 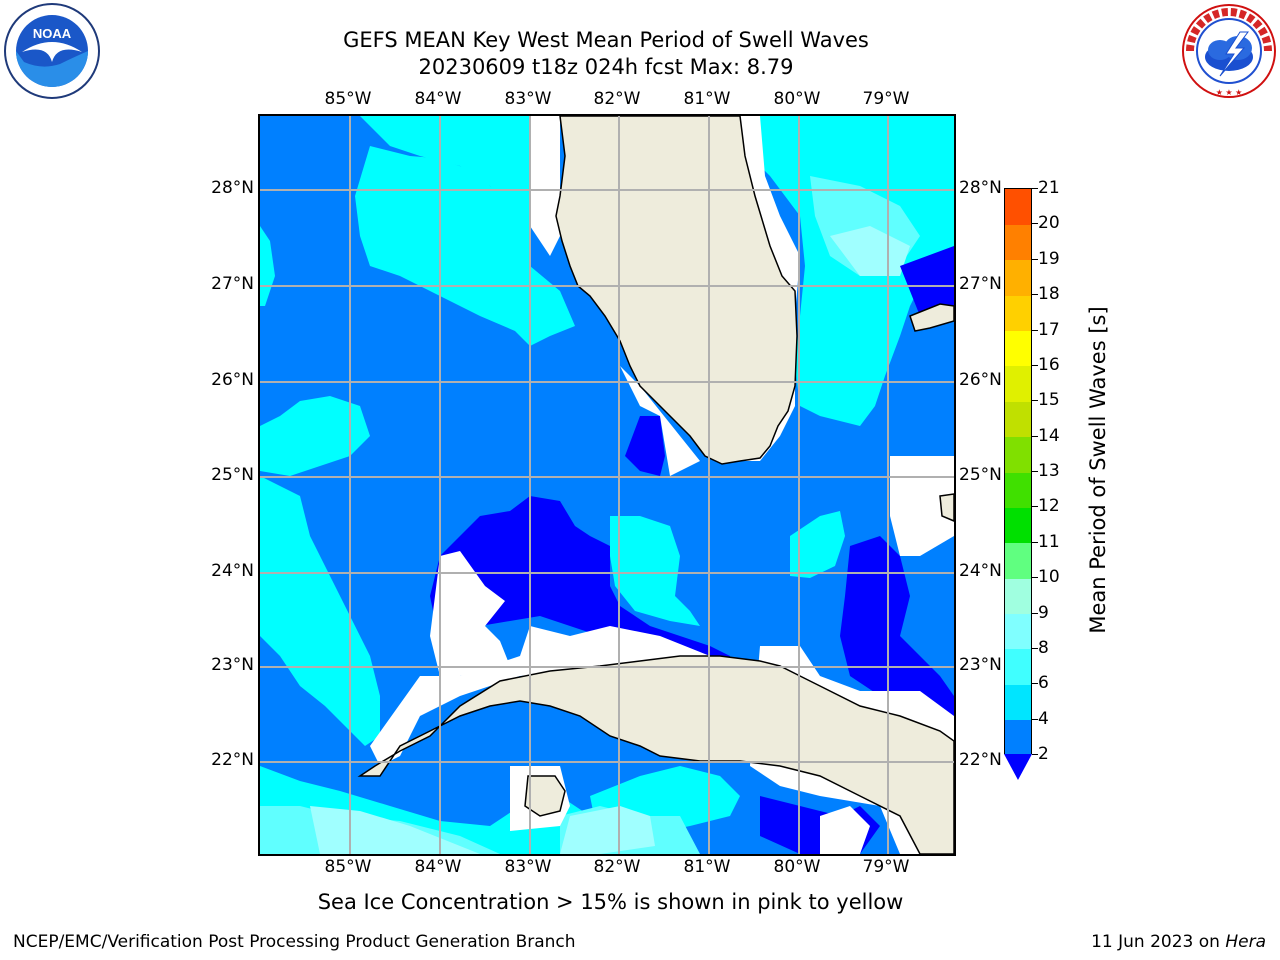 What do you see at coordinates (315, 436) in the screenshot?
I see `cyan-region-west-mid` at bounding box center [315, 436].